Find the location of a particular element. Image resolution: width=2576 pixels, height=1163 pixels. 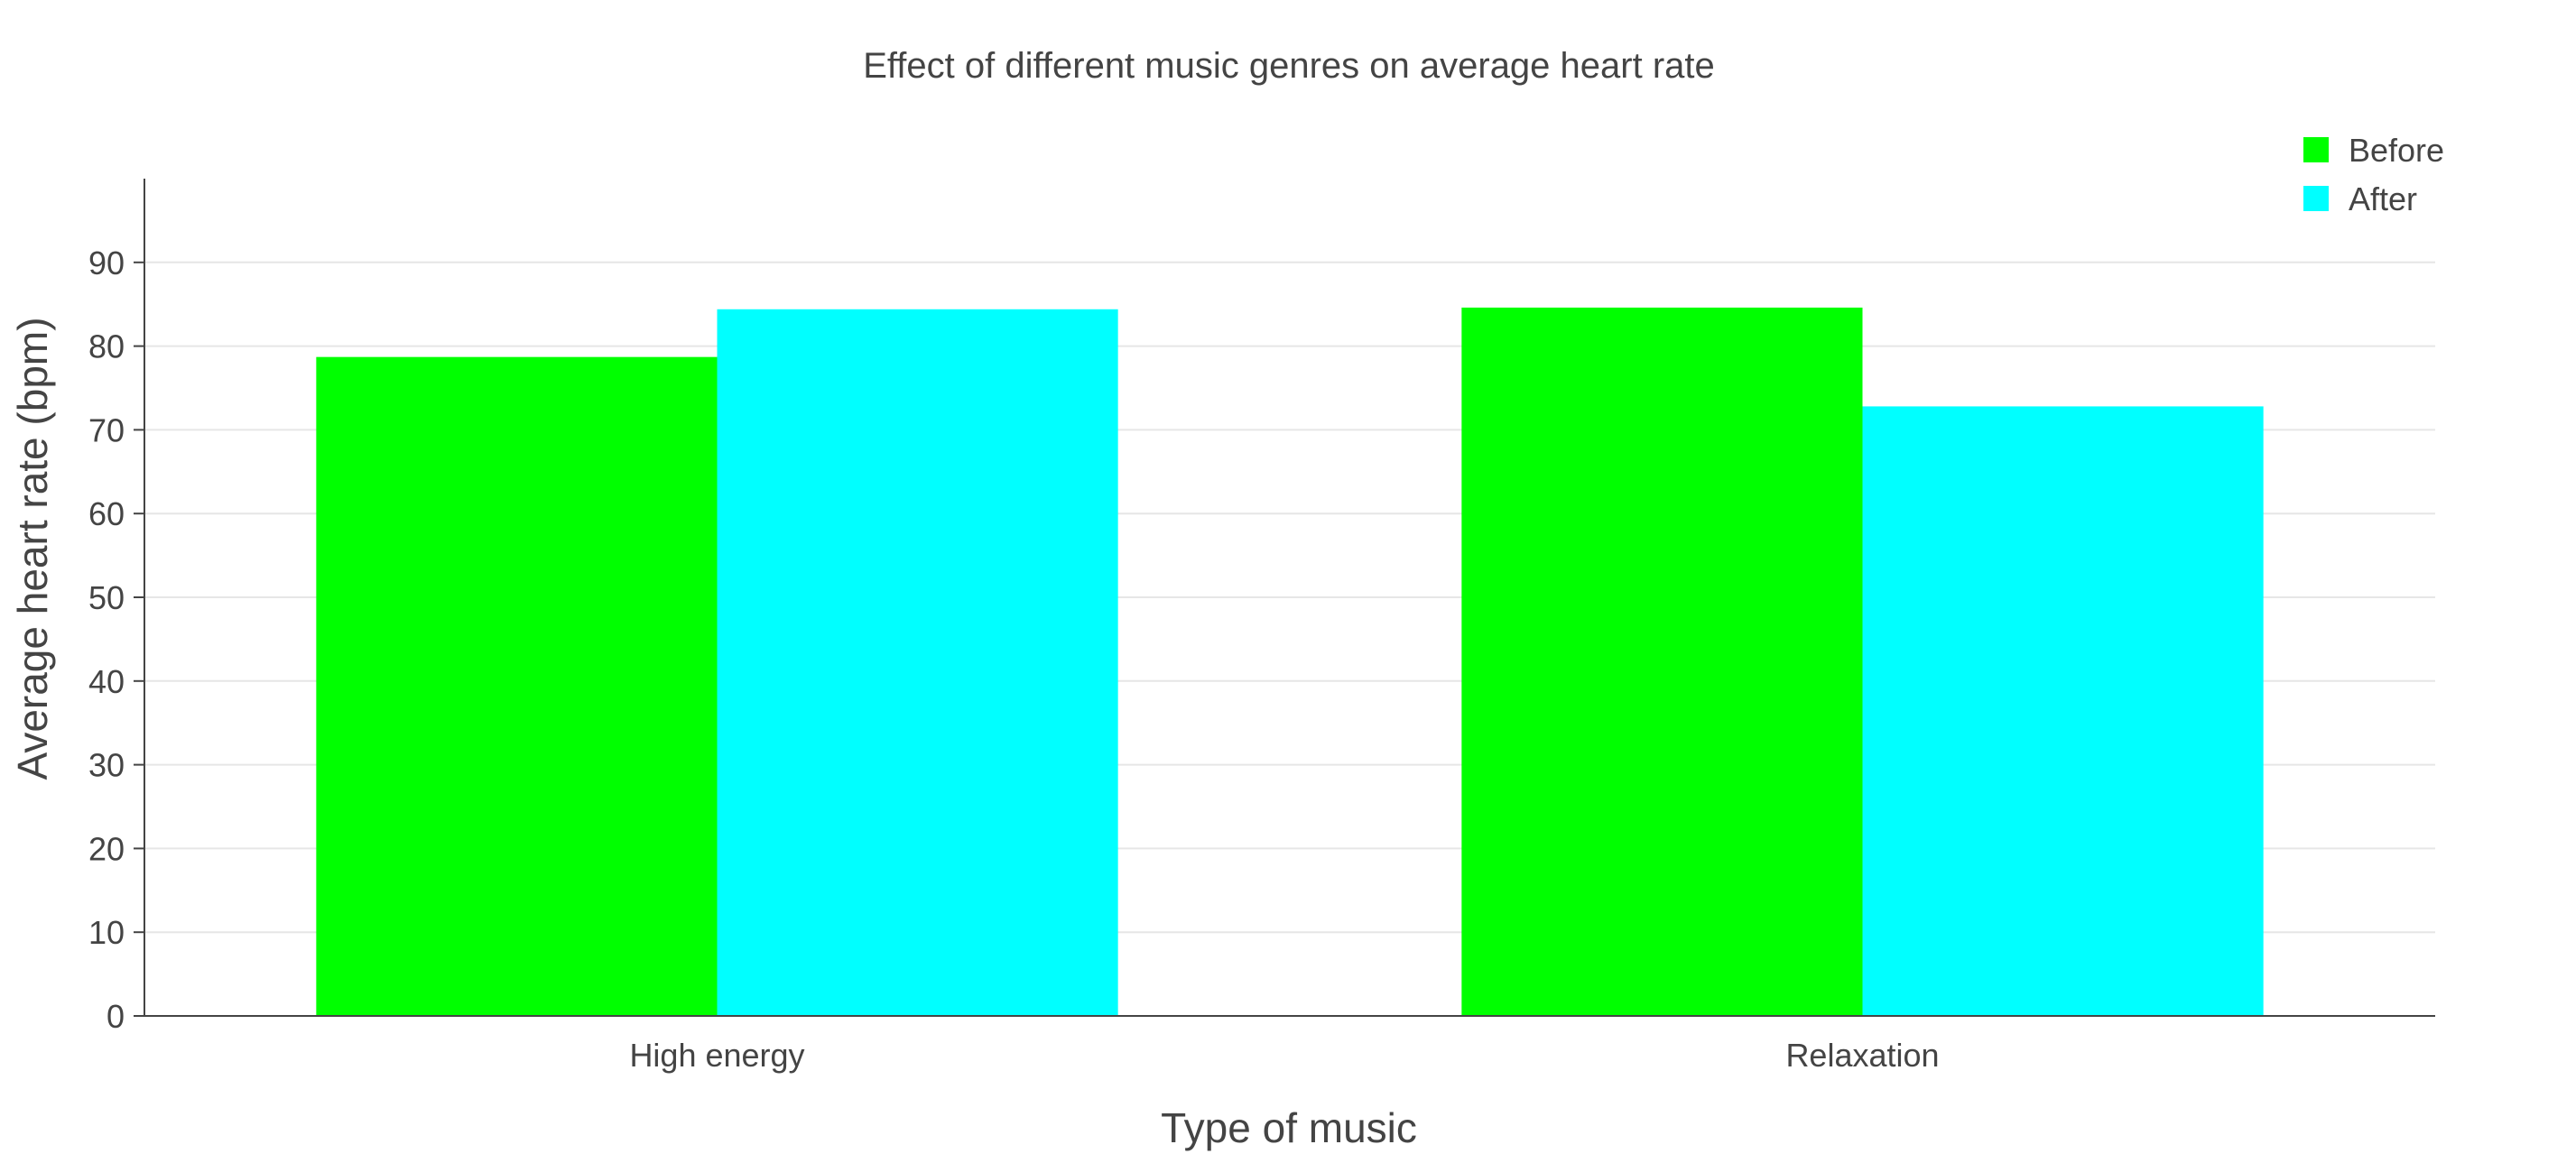

y-tick-label: 40 is located at coordinates (106, 681).